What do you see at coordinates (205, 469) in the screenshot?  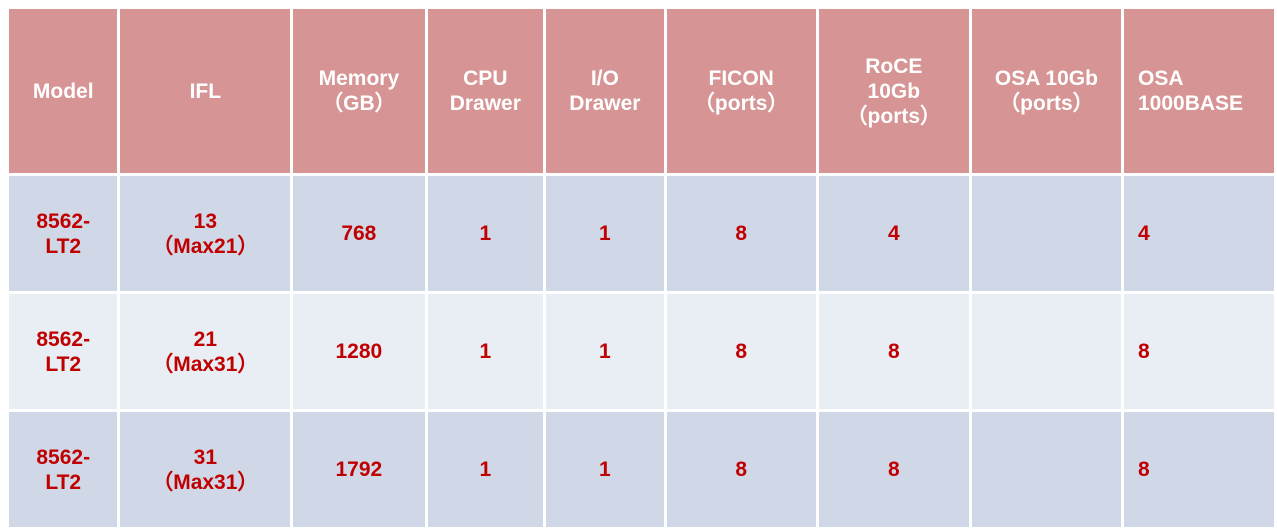 I see `cell-ifl: 31 （Max31）` at bounding box center [205, 469].